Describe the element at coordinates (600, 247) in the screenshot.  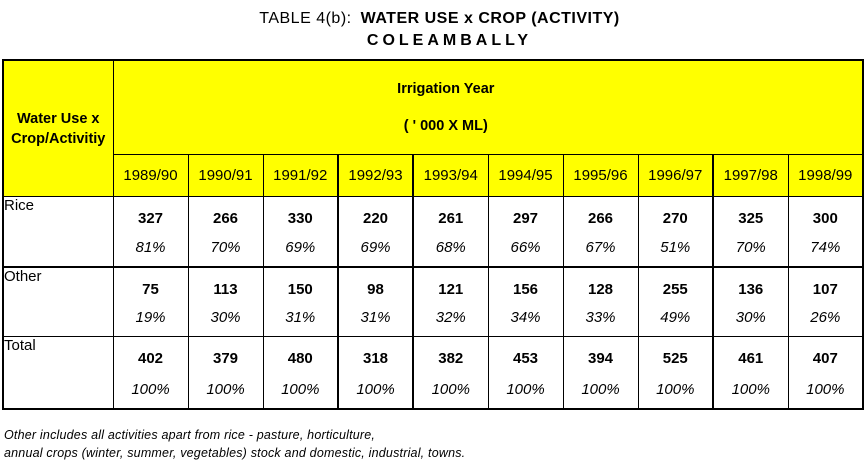
I see `value-percent: 67%` at that location.